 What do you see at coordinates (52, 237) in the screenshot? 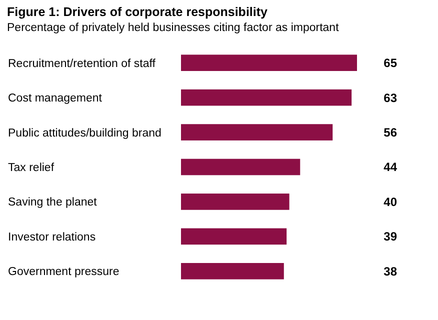
I see `y-tick-label: Investor relations` at bounding box center [52, 237].